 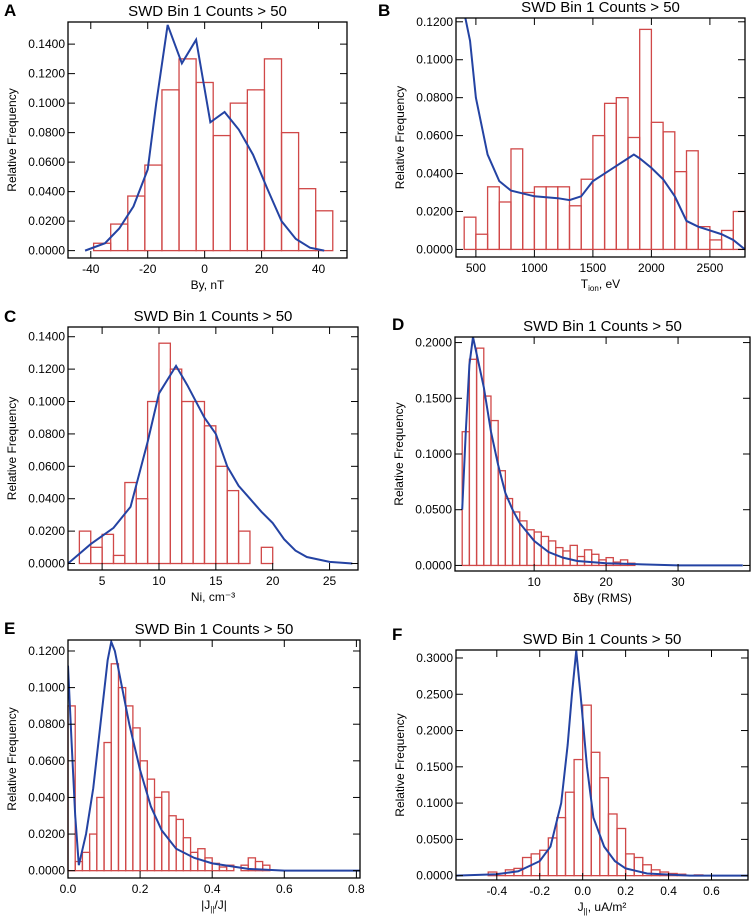 I want to click on x-tick-label: 1500, so click(x=593, y=268).